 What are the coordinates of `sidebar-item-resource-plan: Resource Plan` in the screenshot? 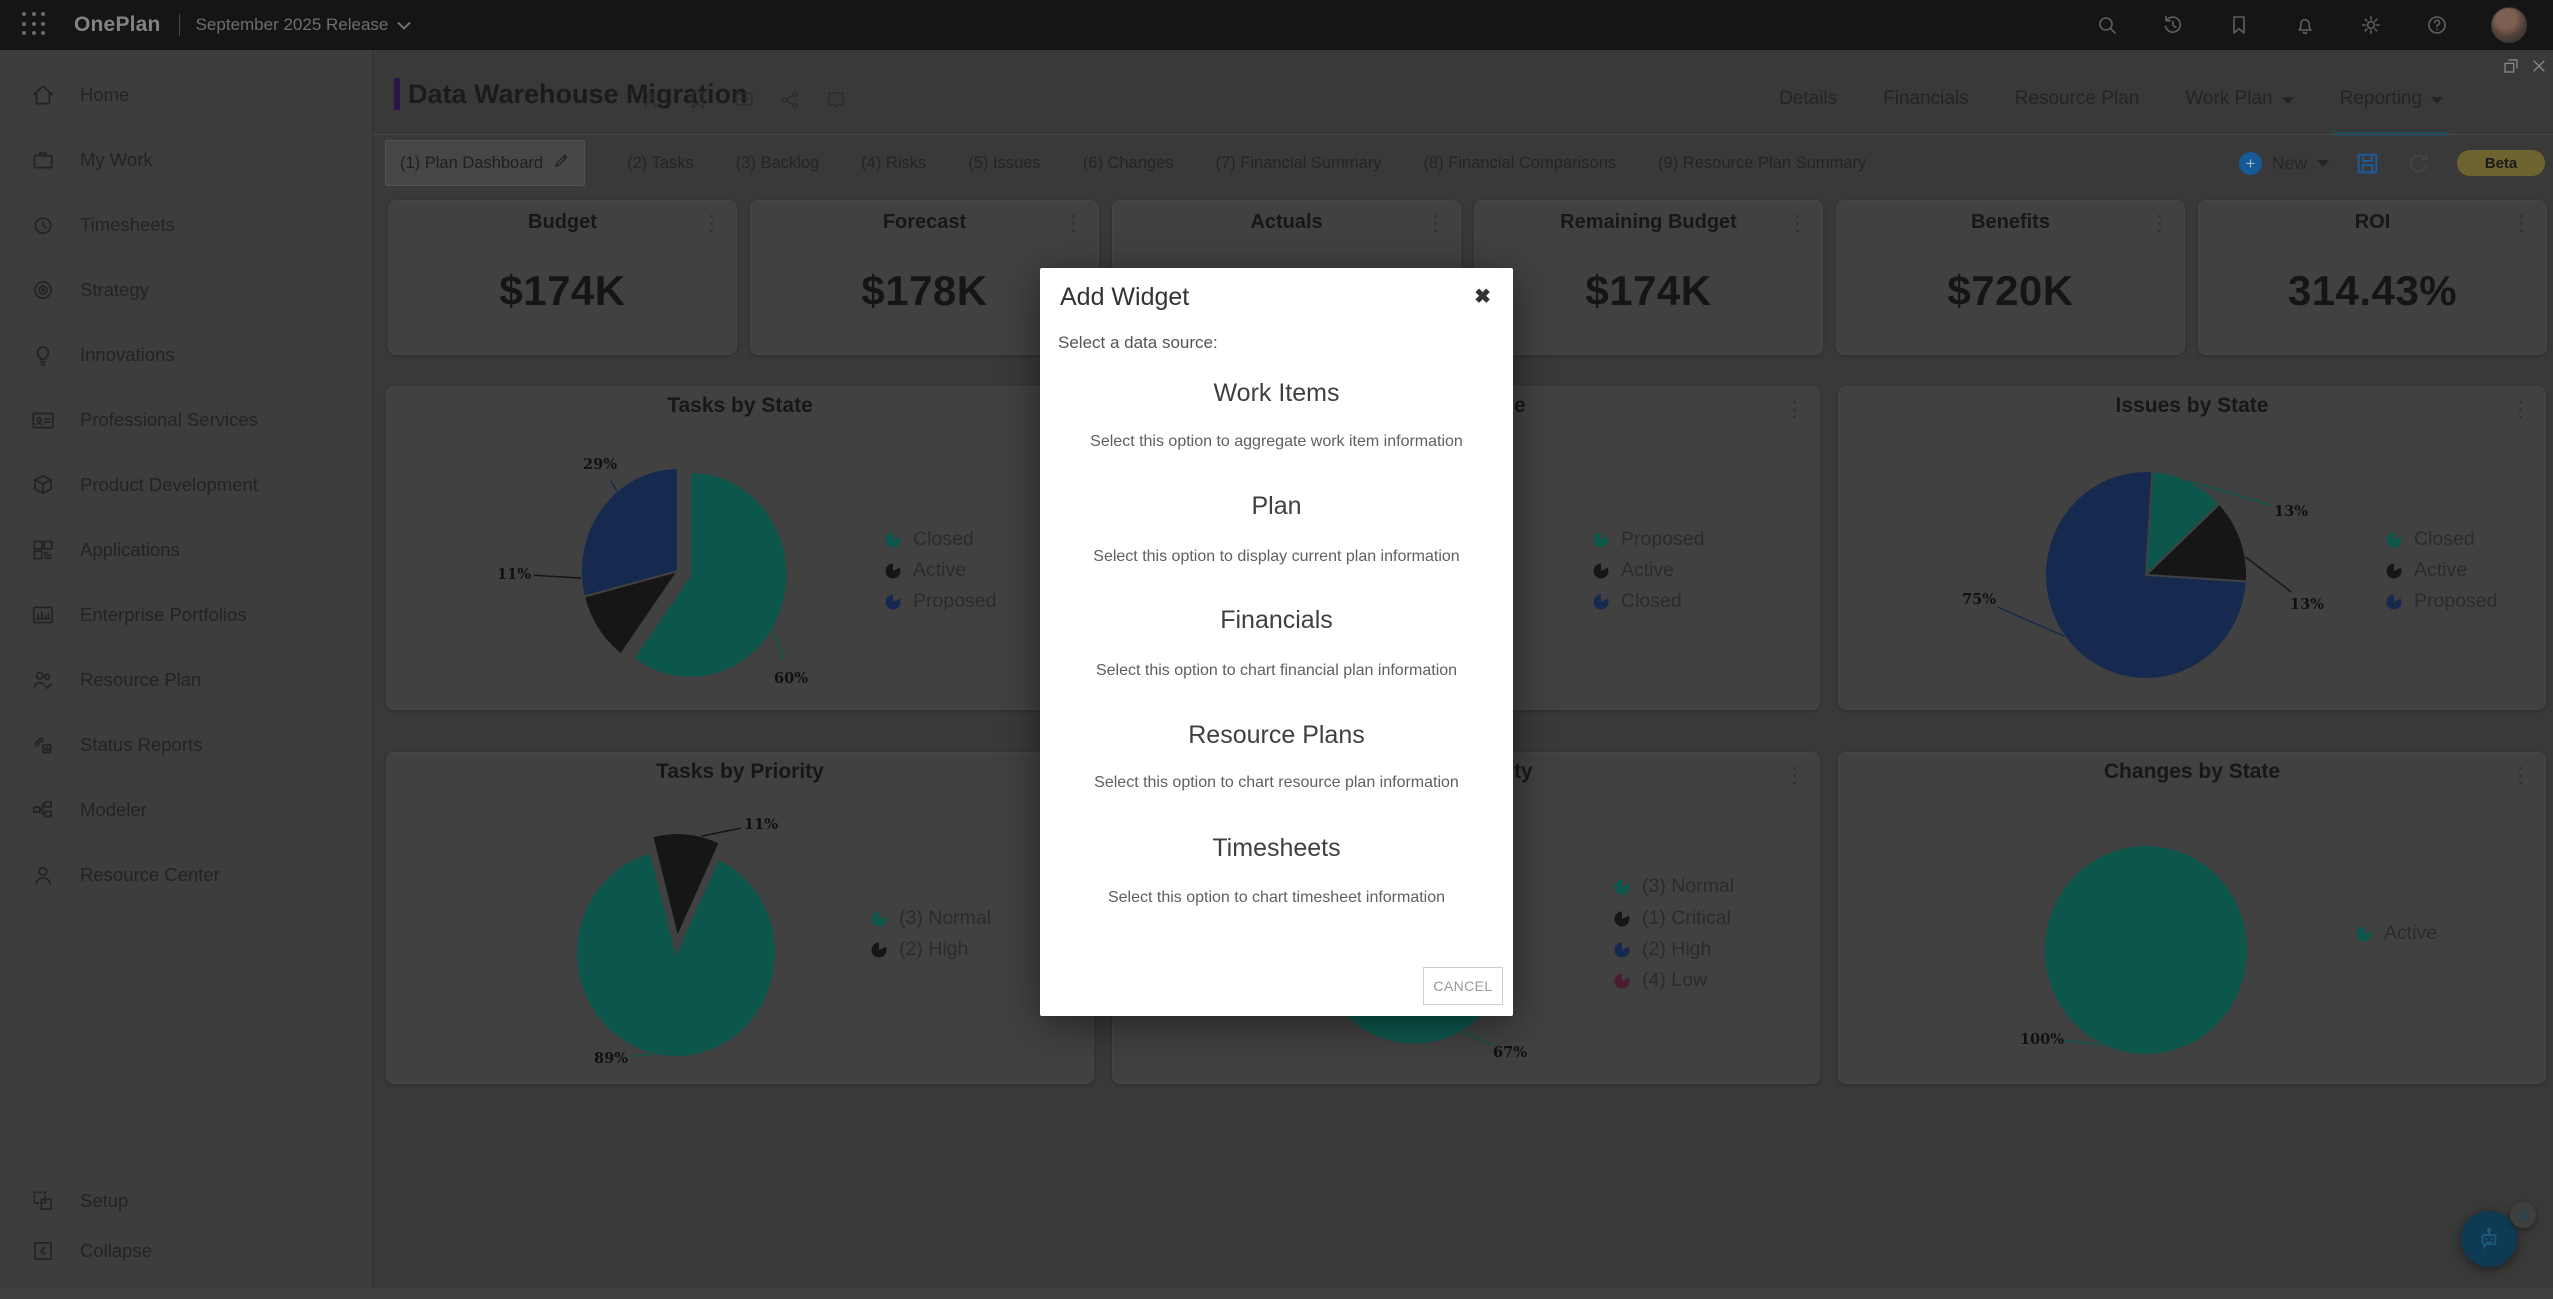 It's located at (186, 680).